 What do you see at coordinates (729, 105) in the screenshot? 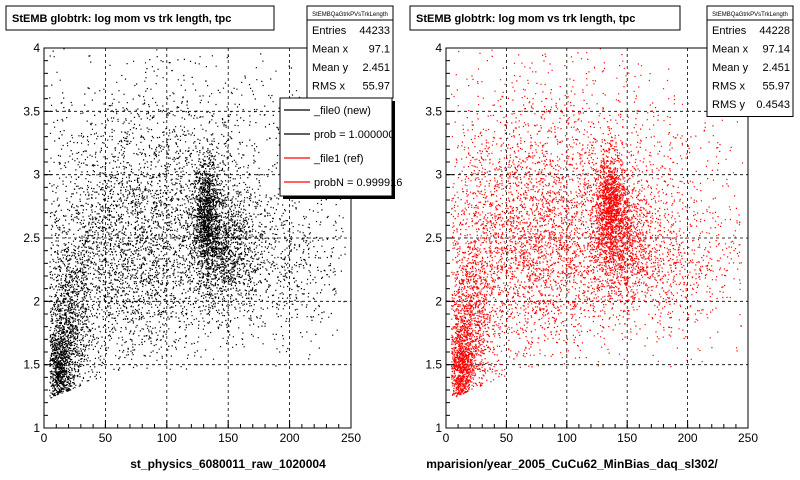
I see `stats-label: RMS y` at bounding box center [729, 105].